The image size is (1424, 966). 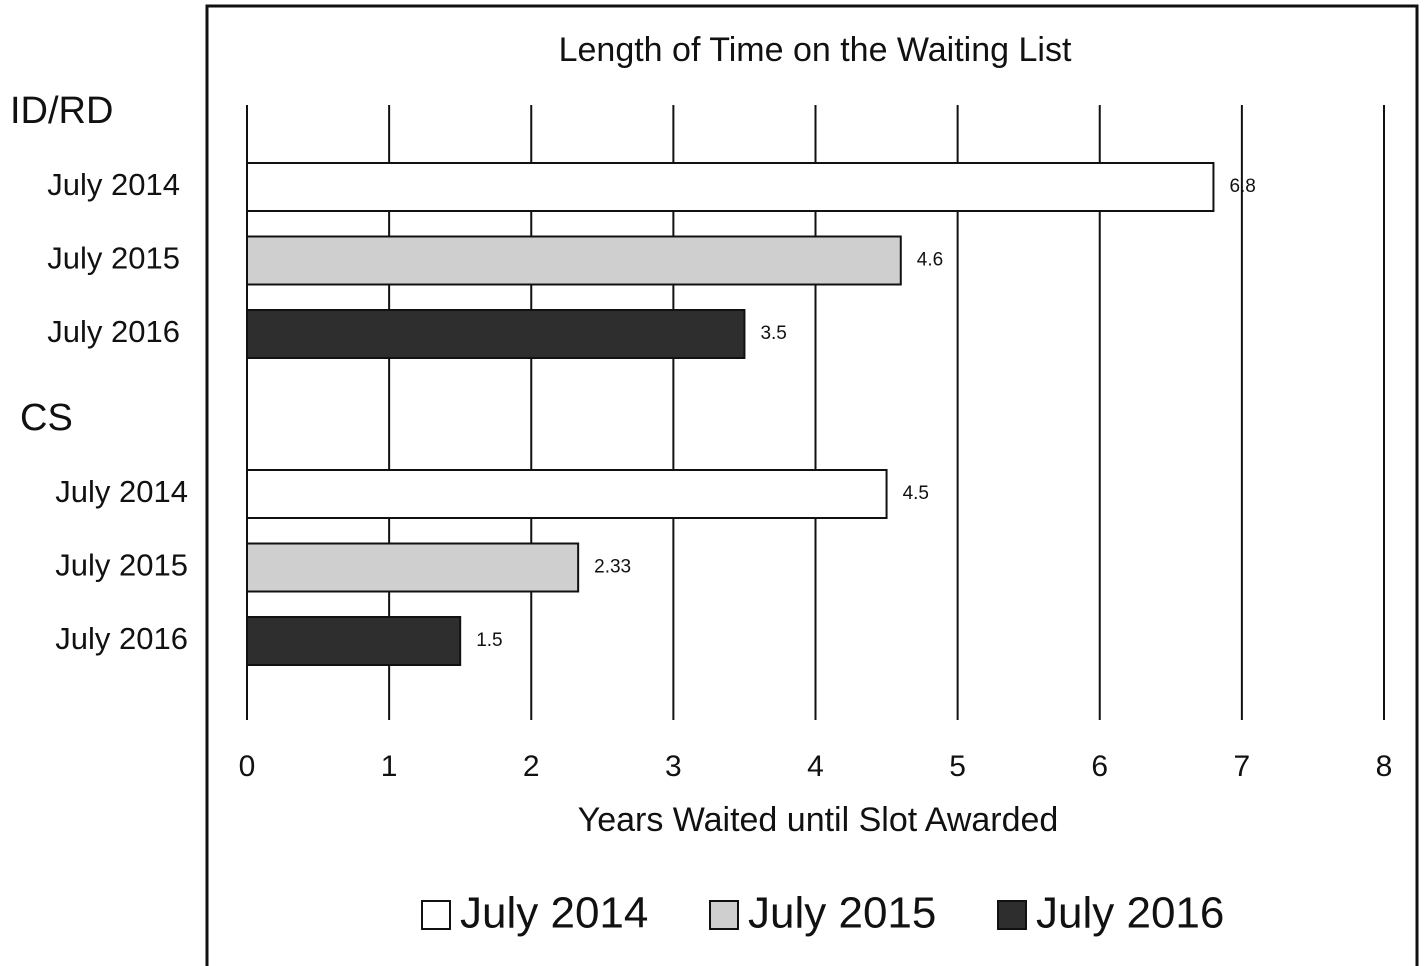 What do you see at coordinates (930, 260) in the screenshot?
I see `data-label: 4.6` at bounding box center [930, 260].